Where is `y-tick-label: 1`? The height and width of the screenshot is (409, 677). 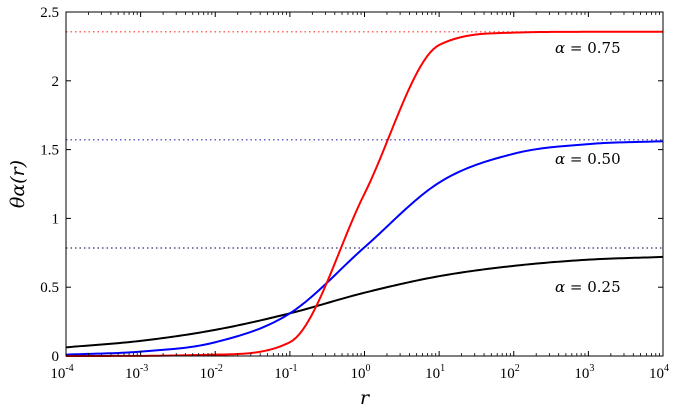
y-tick-label: 1 is located at coordinates (56, 219).